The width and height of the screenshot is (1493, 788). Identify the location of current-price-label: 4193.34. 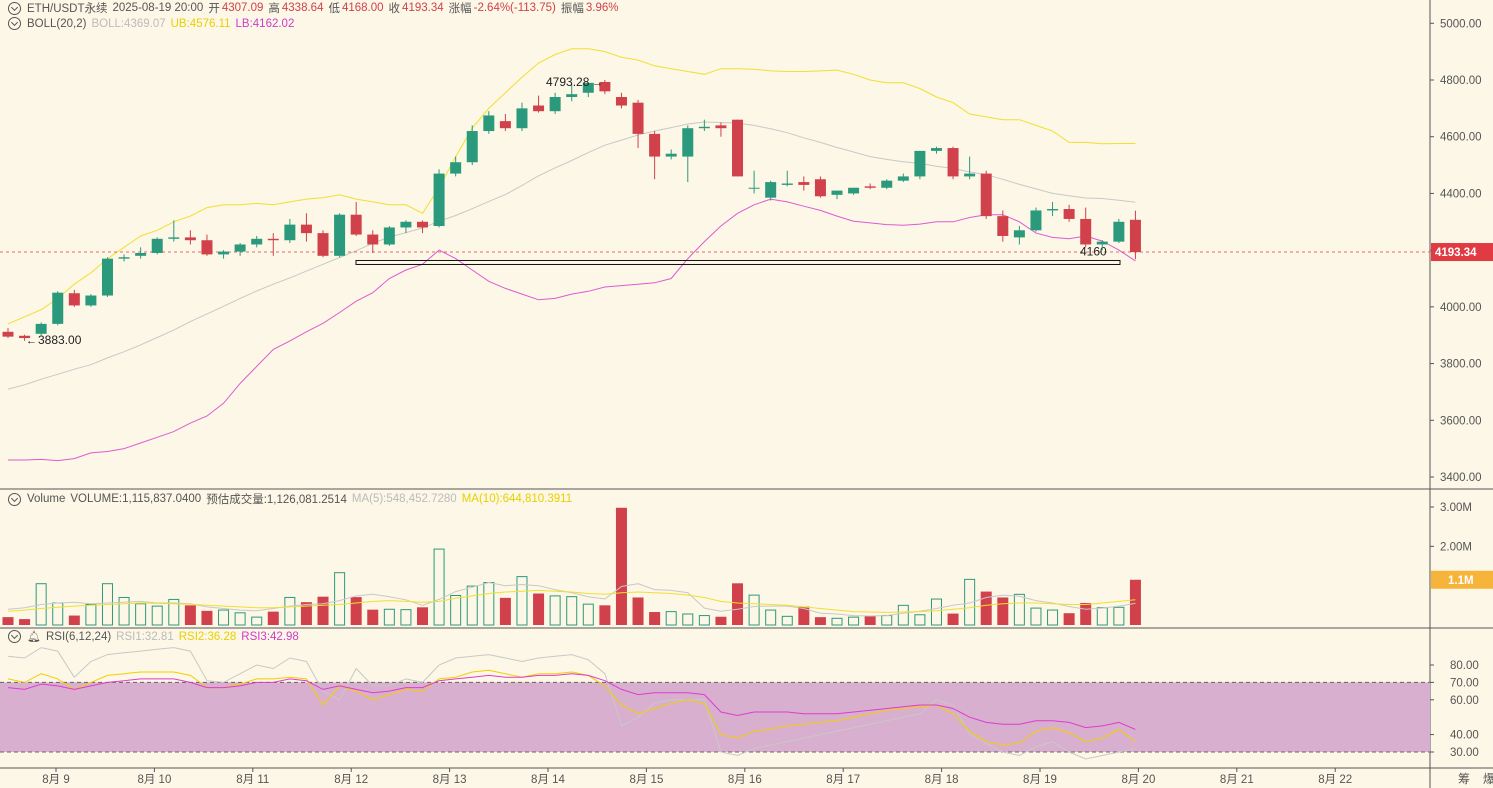
(1456, 253).